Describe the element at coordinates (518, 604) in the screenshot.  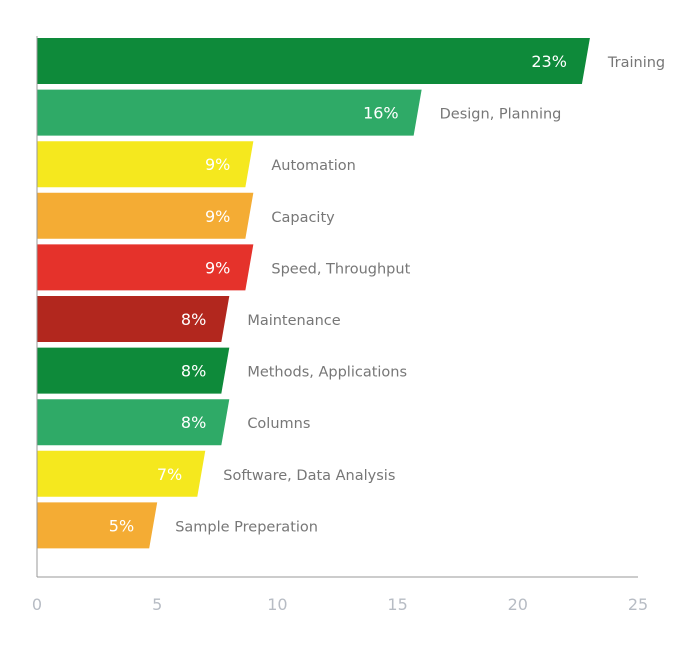
I see `x-tick-label: 20` at that location.